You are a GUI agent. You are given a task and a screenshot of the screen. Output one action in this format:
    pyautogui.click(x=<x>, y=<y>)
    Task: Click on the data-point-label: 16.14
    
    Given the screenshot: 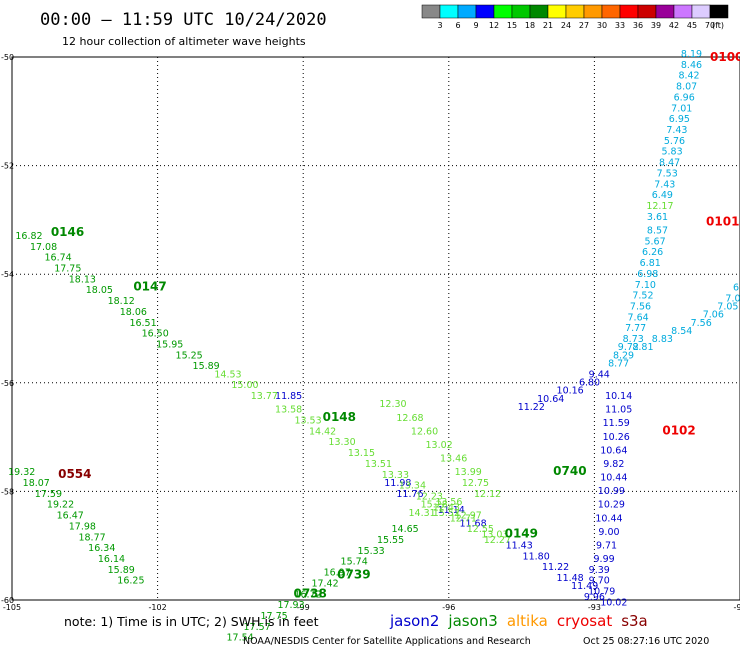 What is the action you would take?
    pyautogui.click(x=111, y=559)
    